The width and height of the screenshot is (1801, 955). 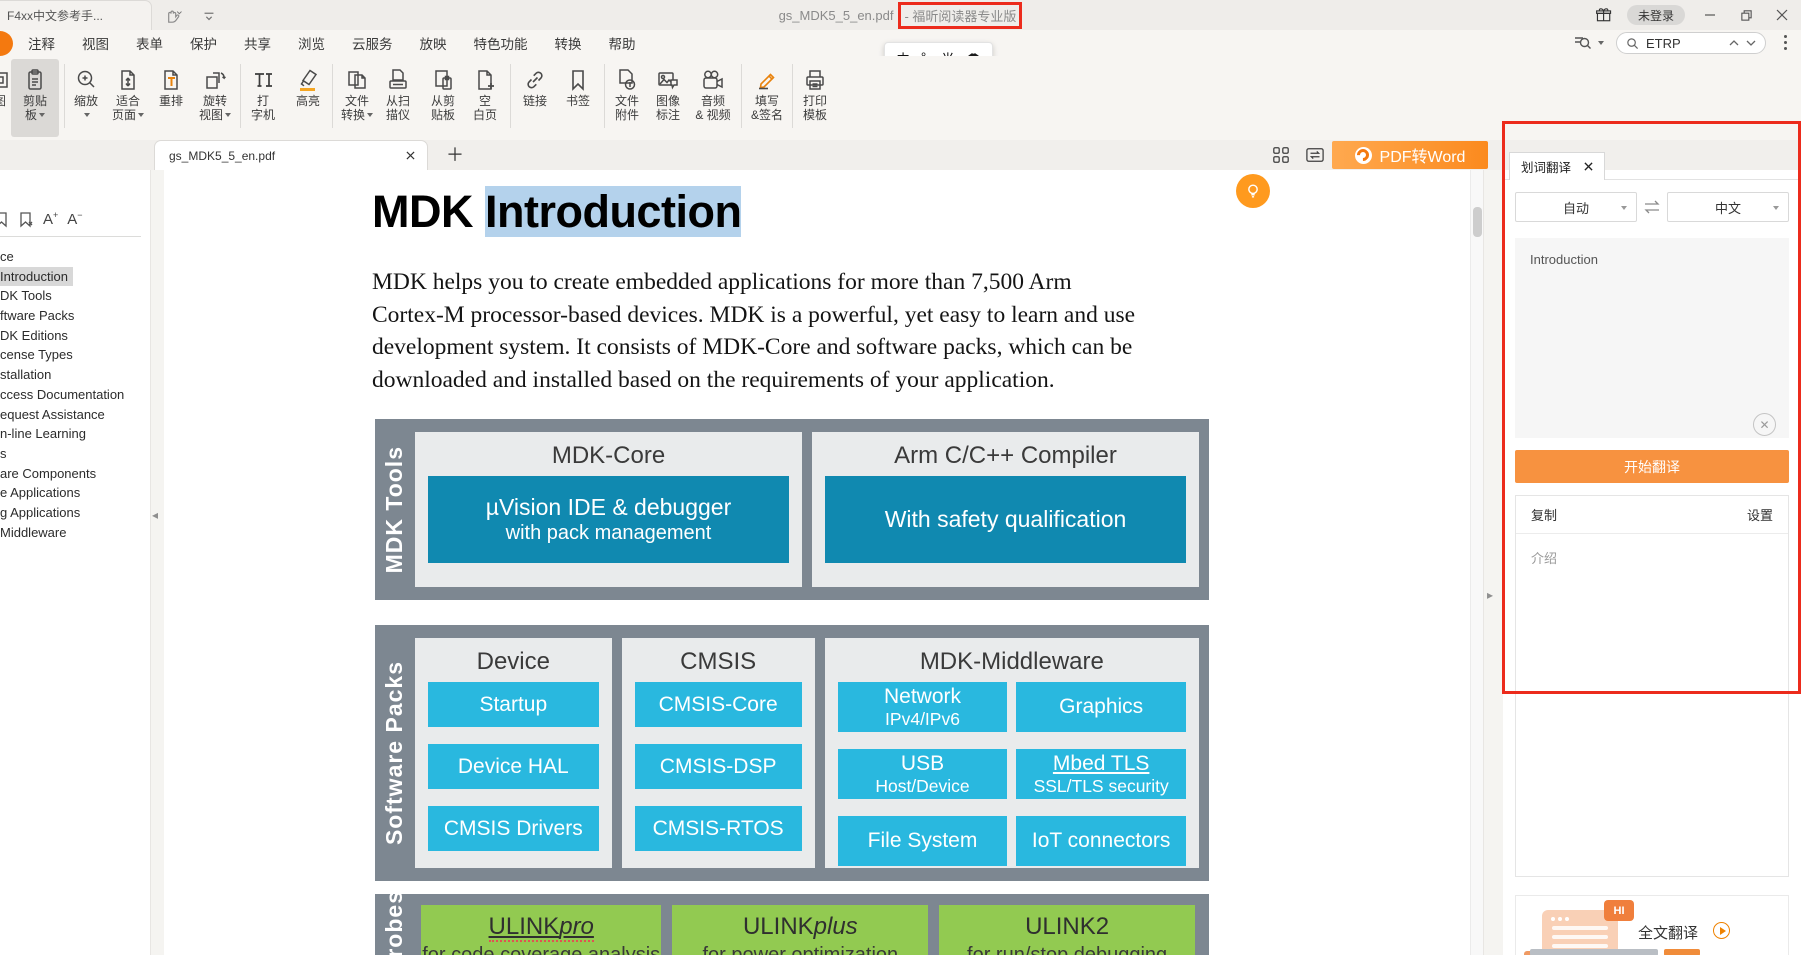 What do you see at coordinates (51, 219) in the screenshot?
I see `font-increase-icon: A+` at bounding box center [51, 219].